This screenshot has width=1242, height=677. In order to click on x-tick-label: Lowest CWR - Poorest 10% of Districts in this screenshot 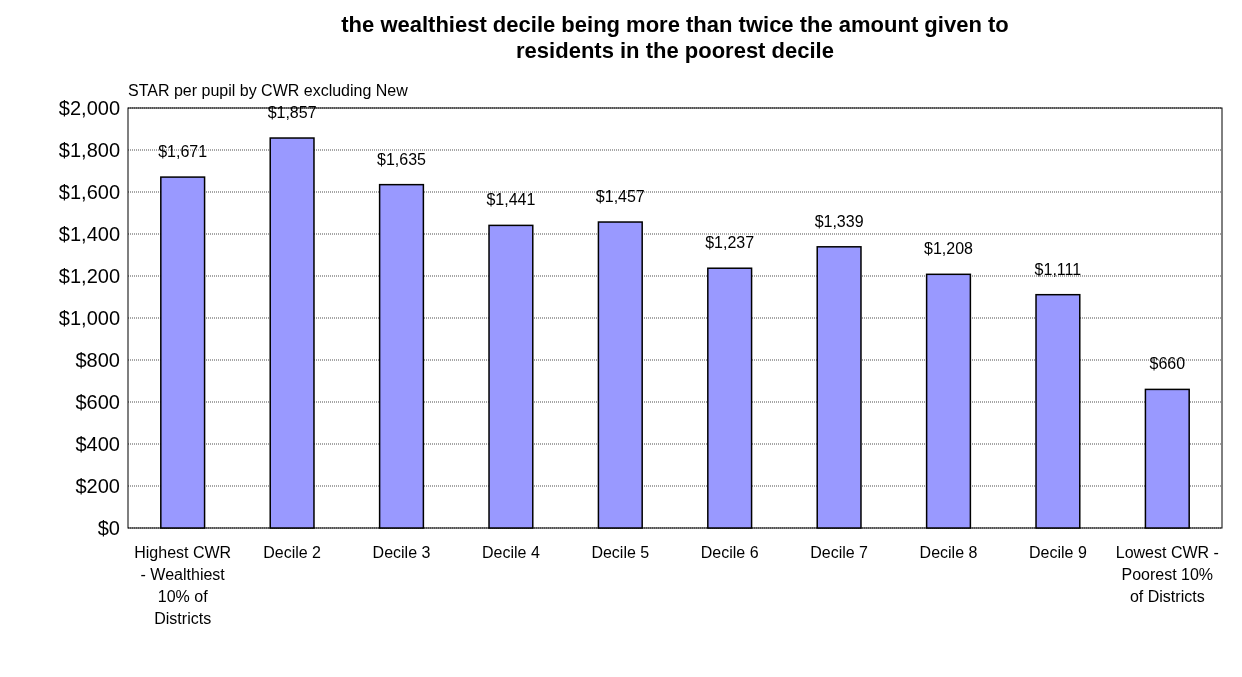, I will do `click(1167, 574)`.